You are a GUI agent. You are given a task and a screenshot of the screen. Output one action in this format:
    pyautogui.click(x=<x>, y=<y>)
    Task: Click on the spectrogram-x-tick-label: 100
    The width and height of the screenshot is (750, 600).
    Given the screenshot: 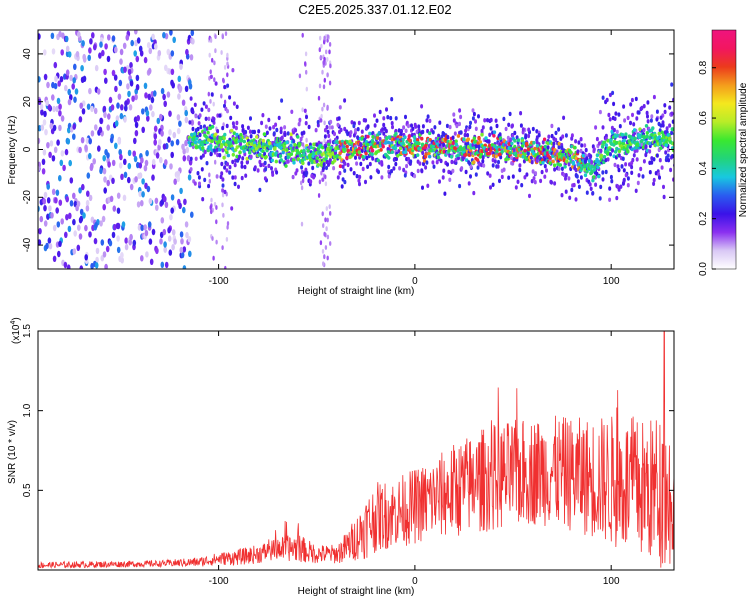 What is the action you would take?
    pyautogui.click(x=611, y=281)
    